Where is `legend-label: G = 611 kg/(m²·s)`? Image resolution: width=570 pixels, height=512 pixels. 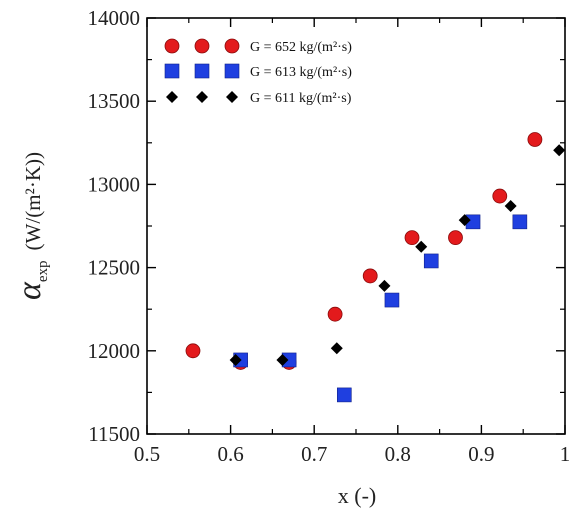 legend-label: G = 611 kg/(m²·s) is located at coordinates (301, 98).